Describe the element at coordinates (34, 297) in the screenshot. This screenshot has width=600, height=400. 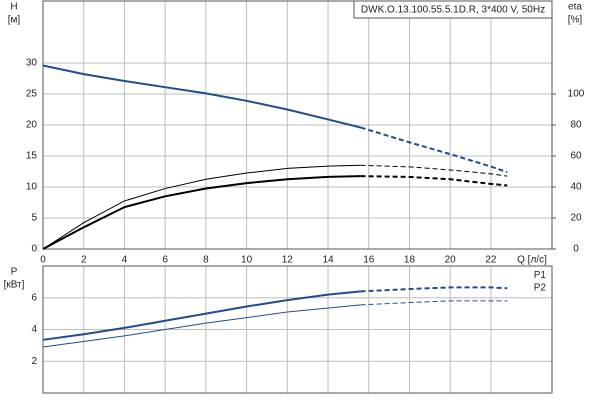
I see `y-tick-label: 6` at that location.